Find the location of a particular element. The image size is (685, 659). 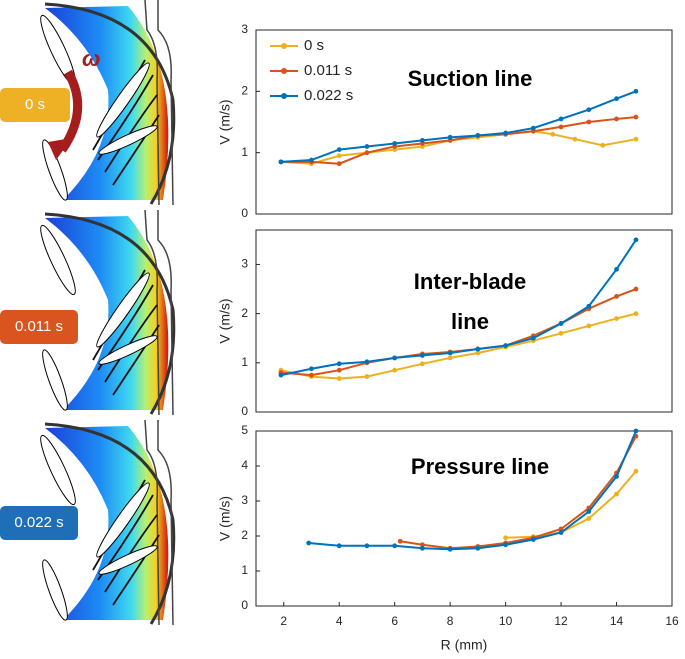

x-tick-label: 2 is located at coordinates (283, 621).